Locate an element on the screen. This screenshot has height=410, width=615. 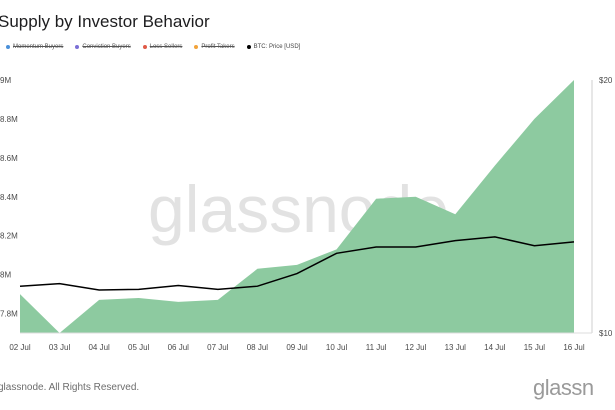
x-tick-label: 09 Jul is located at coordinates (297, 347).